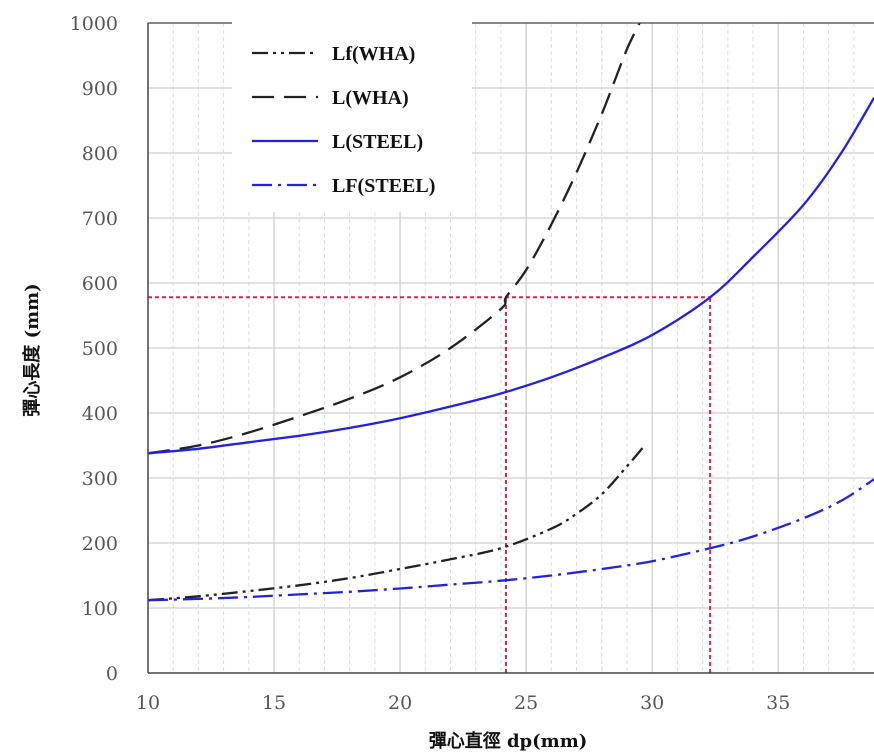  I want to click on y-tick-label: 1000, so click(94, 24).